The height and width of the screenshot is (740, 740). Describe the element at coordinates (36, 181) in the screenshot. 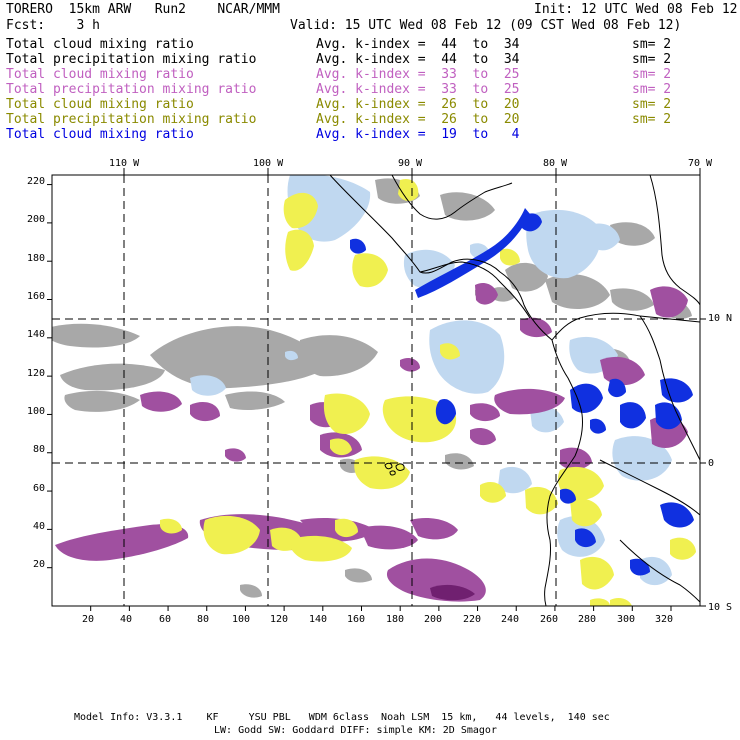

I see `y-tick-label: 220` at that location.